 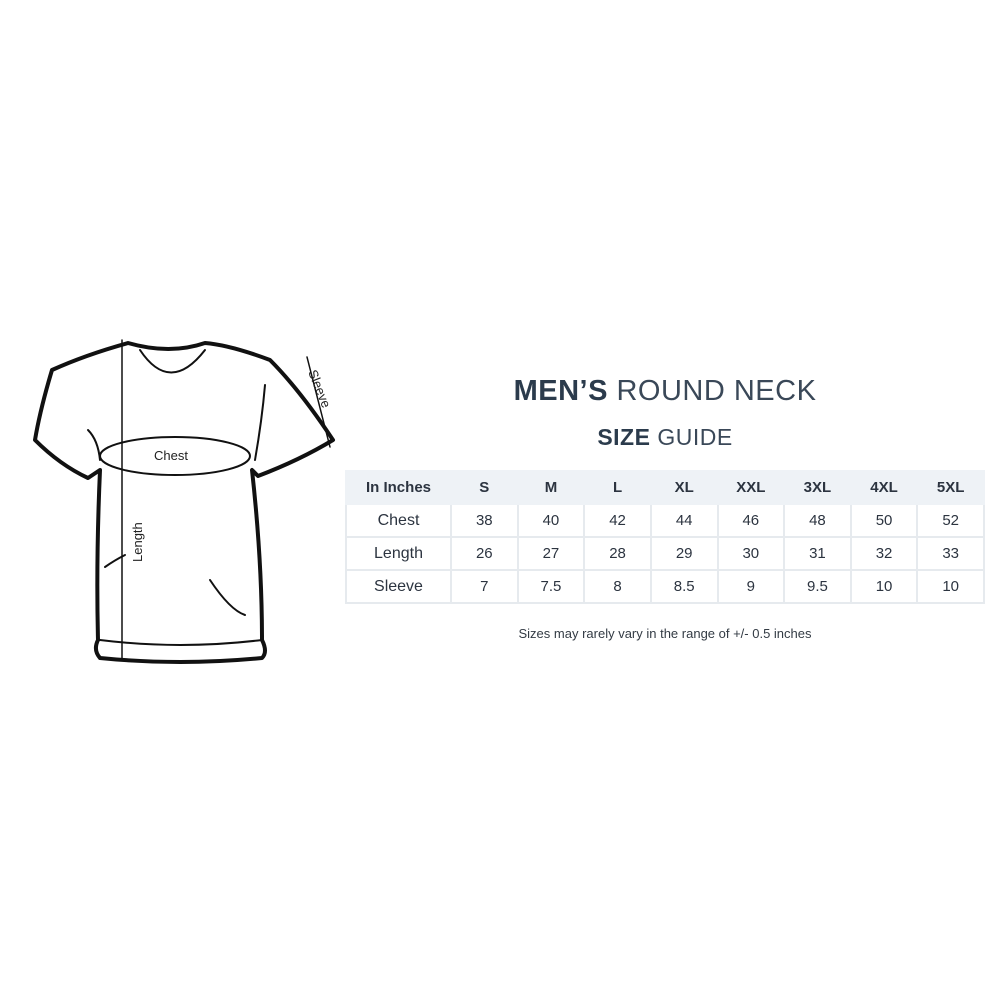 I want to click on size-header: XL, so click(x=684, y=487).